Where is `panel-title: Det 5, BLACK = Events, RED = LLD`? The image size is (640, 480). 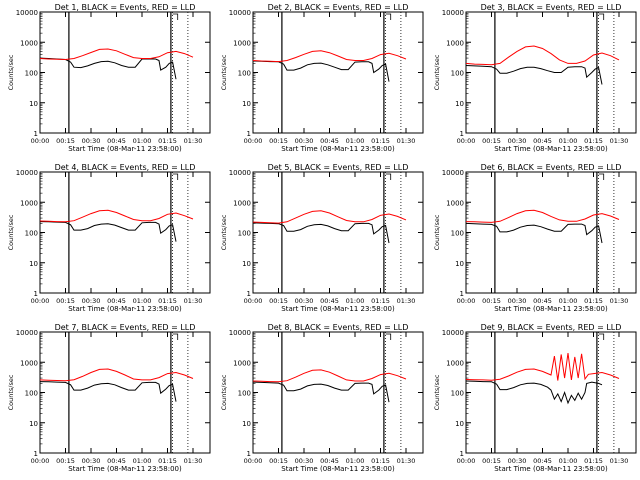
panel-title: Det 5, BLACK = Events, RED = LLD is located at coordinates (338, 167).